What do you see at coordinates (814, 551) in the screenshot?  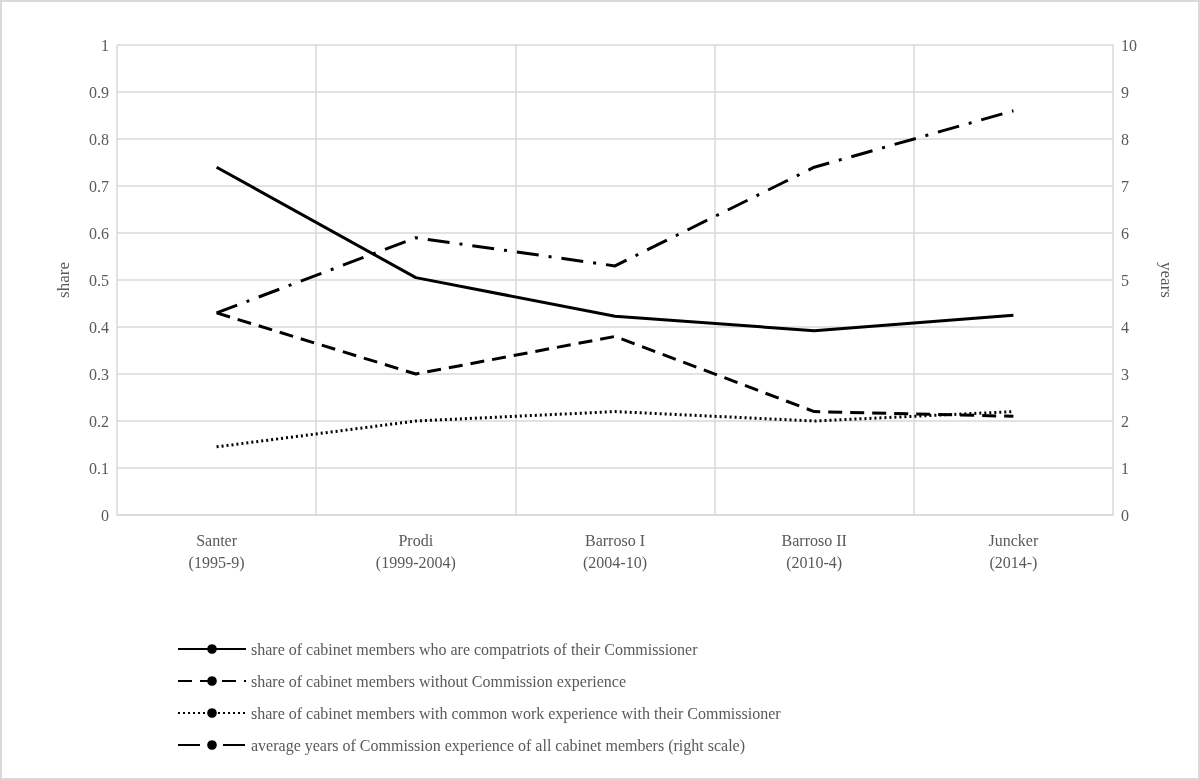 I see `x-tick-label: Barroso II (2010-4)` at bounding box center [814, 551].